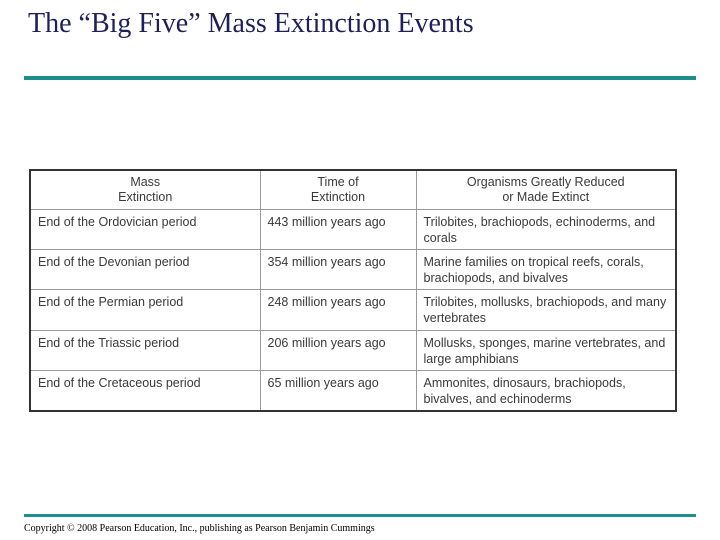 The height and width of the screenshot is (540, 720). What do you see at coordinates (338, 190) in the screenshot?
I see `header-time-of-extinction: Time of Extinction` at bounding box center [338, 190].